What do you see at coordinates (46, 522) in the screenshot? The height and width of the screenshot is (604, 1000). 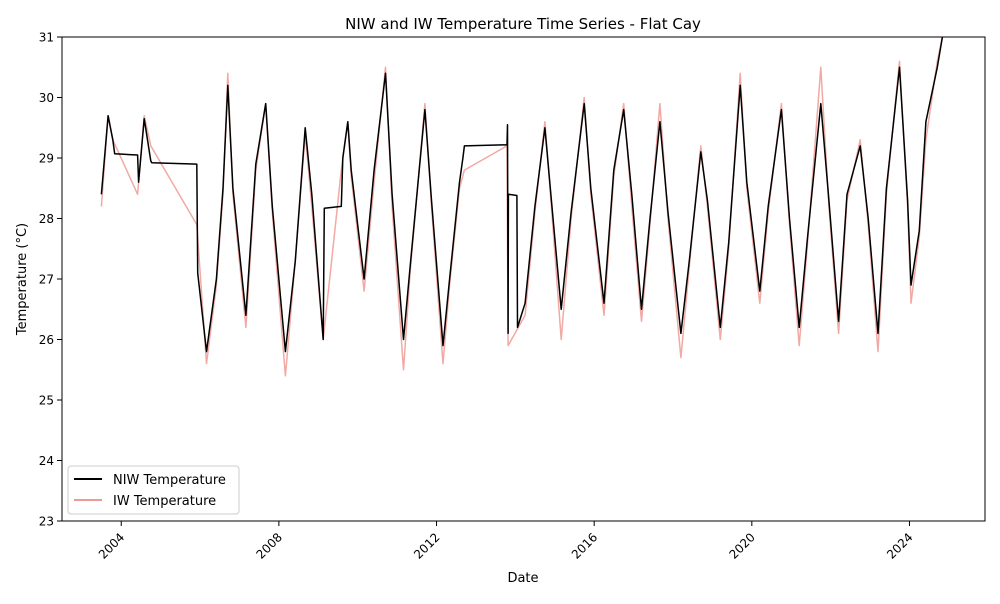 I see `y-tick-label: 23` at bounding box center [46, 522].